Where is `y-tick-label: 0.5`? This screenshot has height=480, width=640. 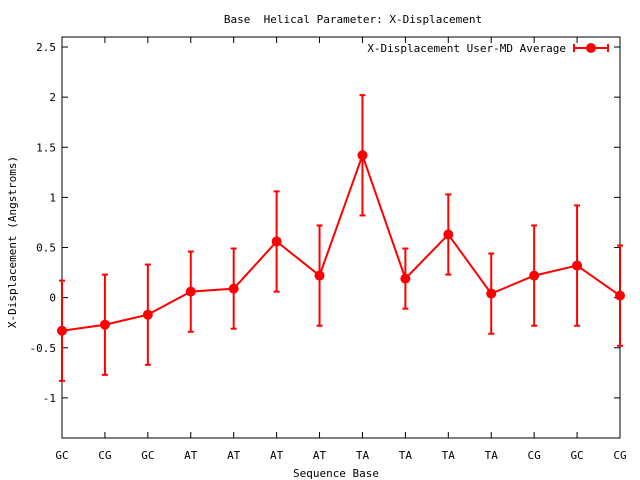 y-tick-label: 0.5 is located at coordinates (46, 248).